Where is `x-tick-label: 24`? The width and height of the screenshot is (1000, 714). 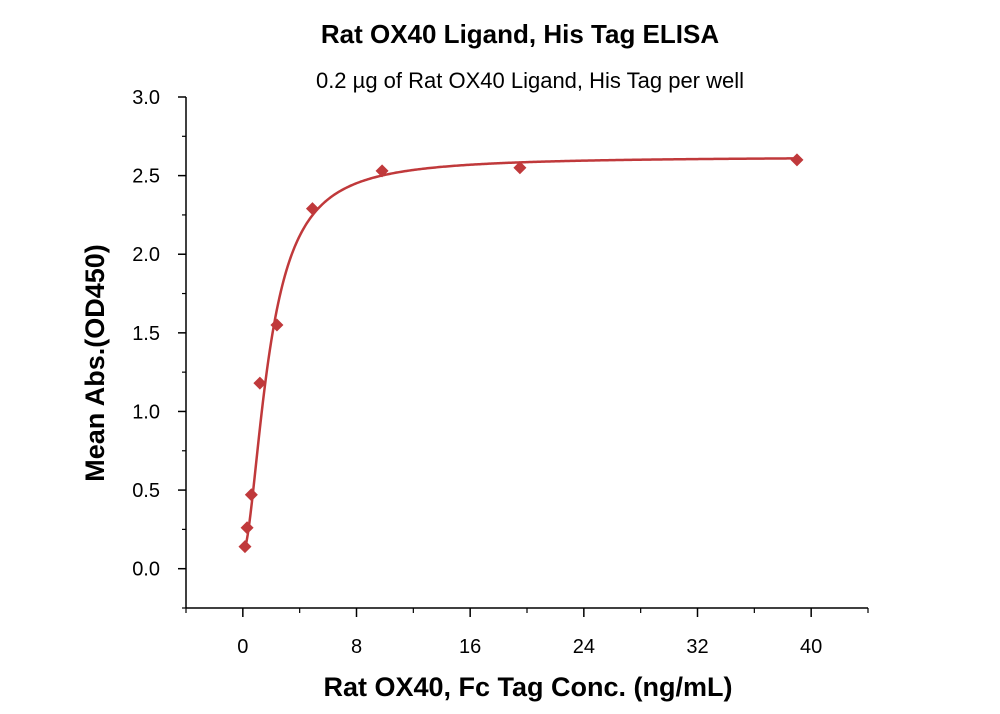 x-tick-label: 24 is located at coordinates (584, 647).